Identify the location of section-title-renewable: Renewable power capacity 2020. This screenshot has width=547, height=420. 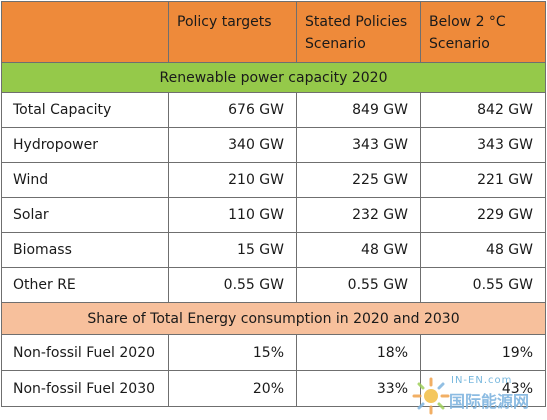
(273, 77).